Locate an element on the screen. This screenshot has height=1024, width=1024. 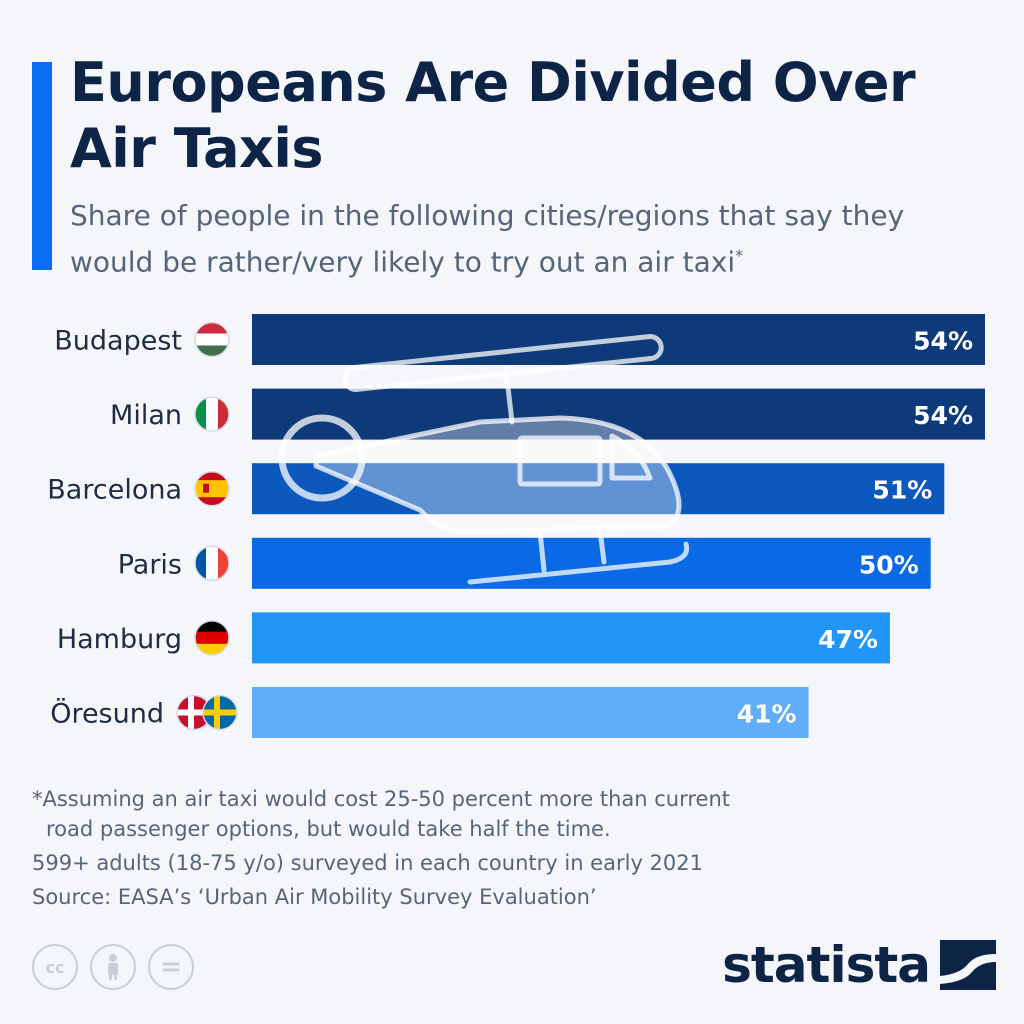
title-accent-bar is located at coordinates (42, 166).